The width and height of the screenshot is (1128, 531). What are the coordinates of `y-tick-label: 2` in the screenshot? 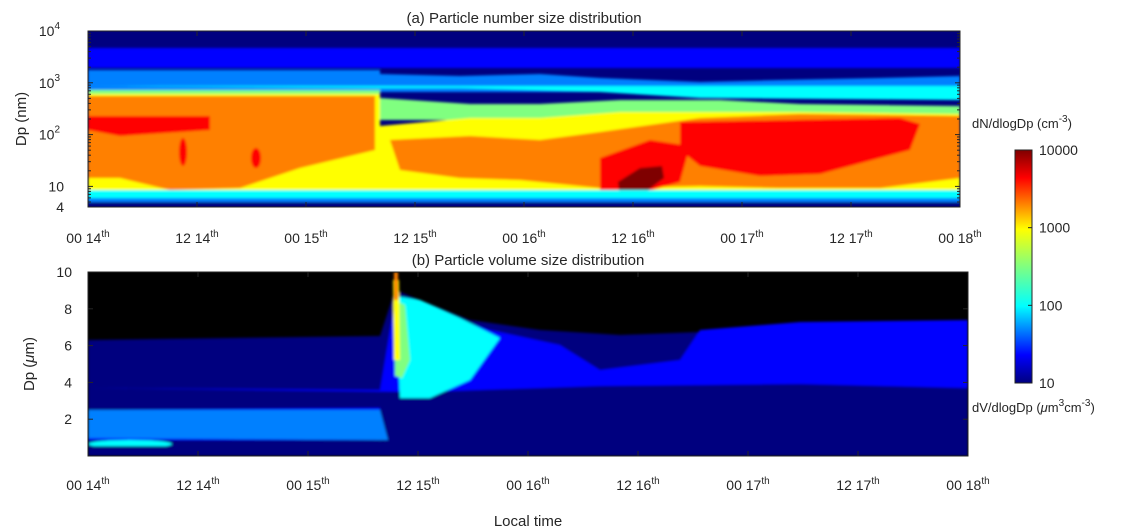 It's located at (68, 419).